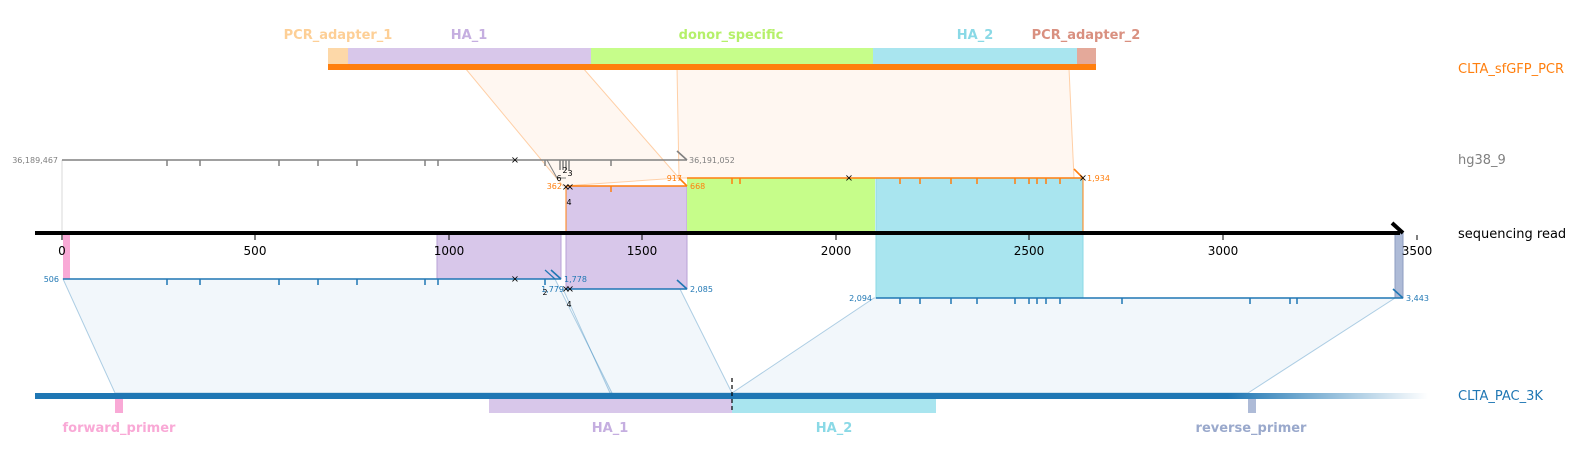 This screenshot has height=464, width=1584. I want to click on ref-count-3: 3, so click(569, 173).